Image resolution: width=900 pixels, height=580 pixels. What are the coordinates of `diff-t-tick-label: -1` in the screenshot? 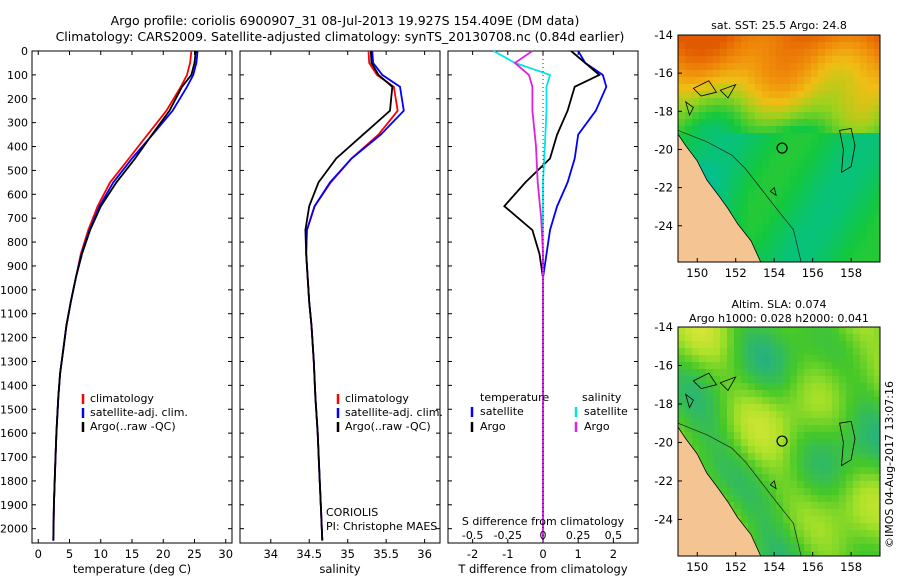 It's located at (507, 554).